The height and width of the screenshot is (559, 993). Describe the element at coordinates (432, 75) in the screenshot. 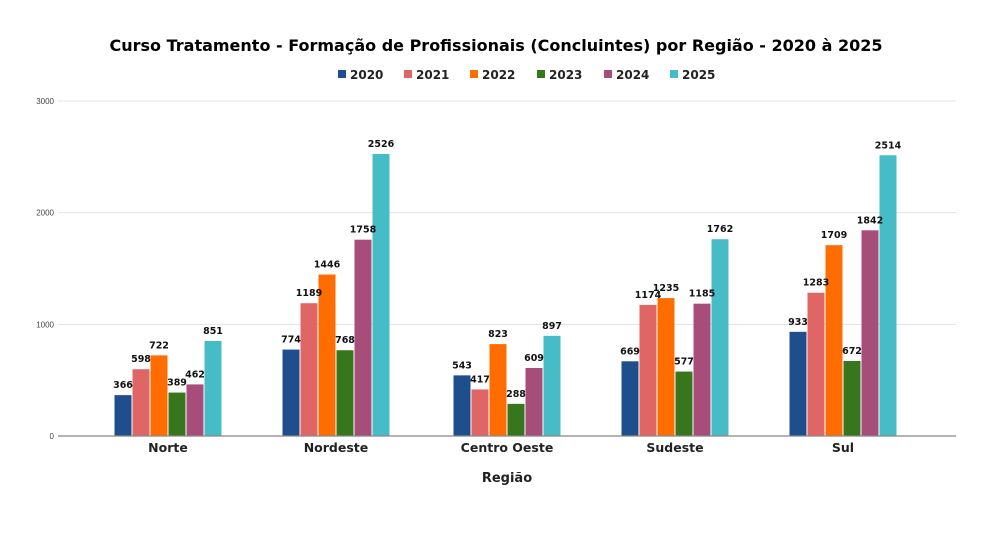

I see `legend-label-2021: 2021` at that location.